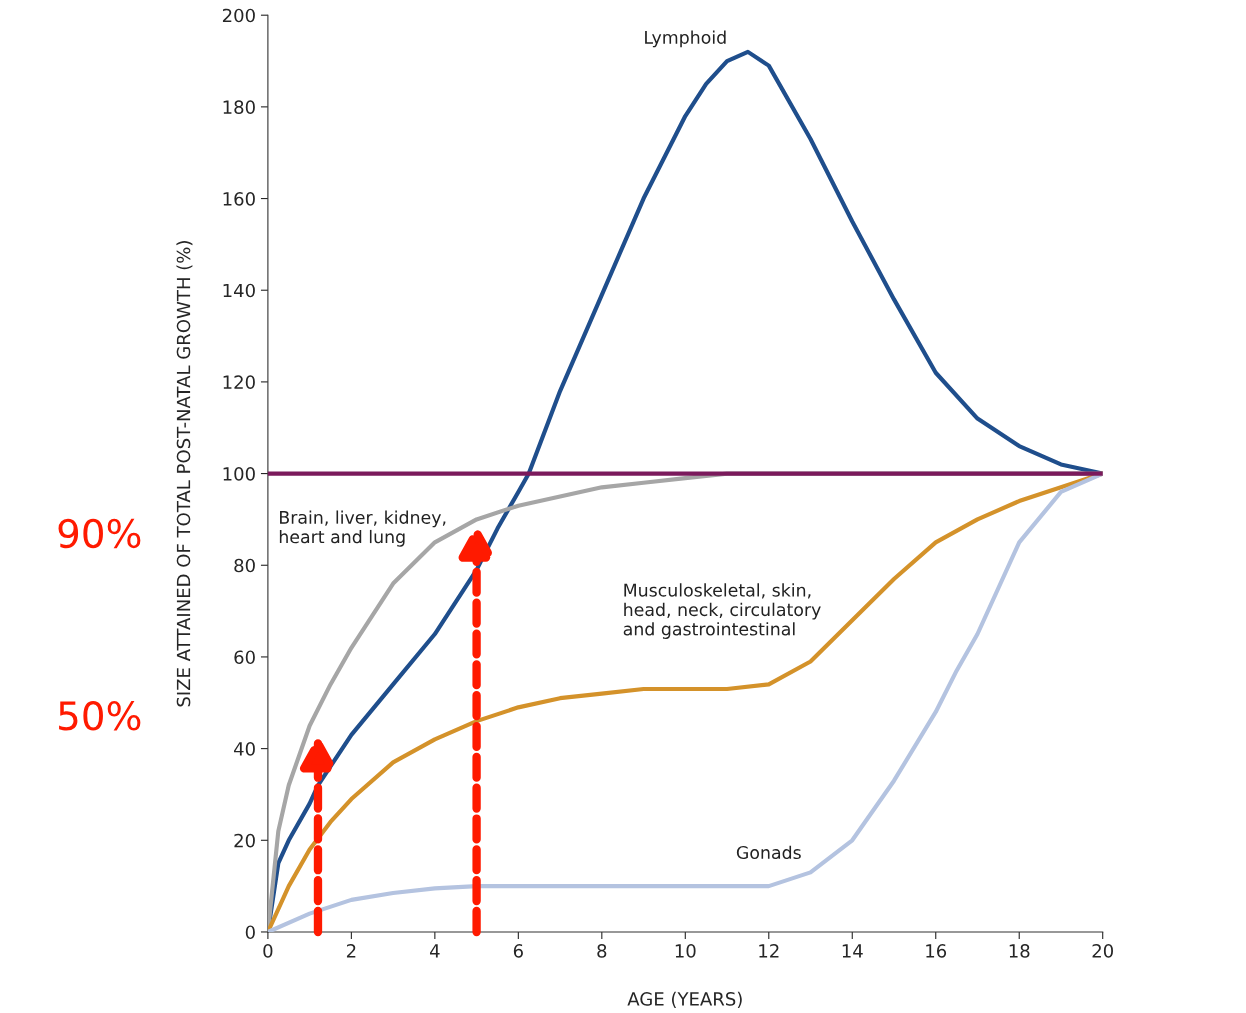  What do you see at coordinates (244, 657) in the screenshot?
I see `y-tick-label: 60` at bounding box center [244, 657].